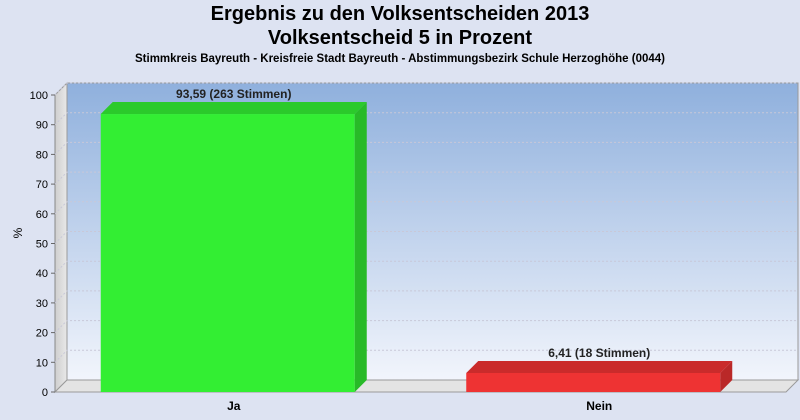  Describe the element at coordinates (234, 406) in the screenshot. I see `x-category-label: Ja` at that location.